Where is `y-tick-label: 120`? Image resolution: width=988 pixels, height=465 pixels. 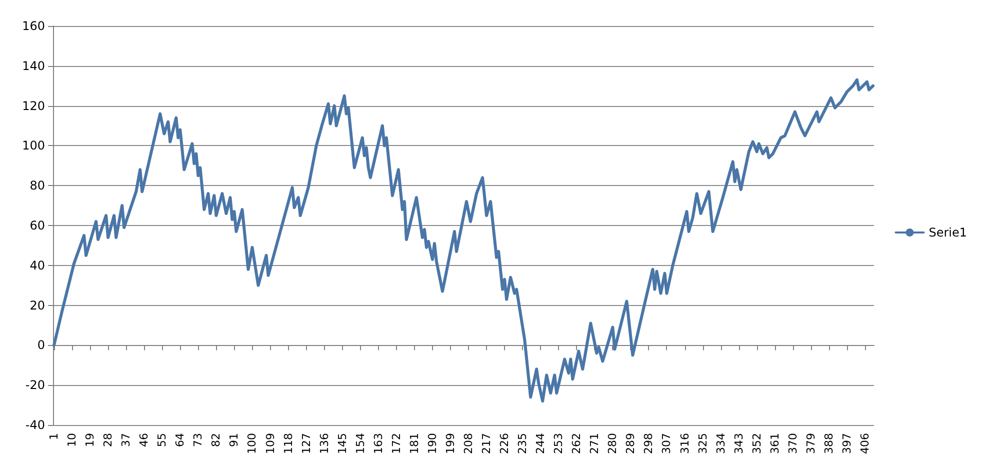 y-tick-label: 120 is located at coordinates (33, 105).